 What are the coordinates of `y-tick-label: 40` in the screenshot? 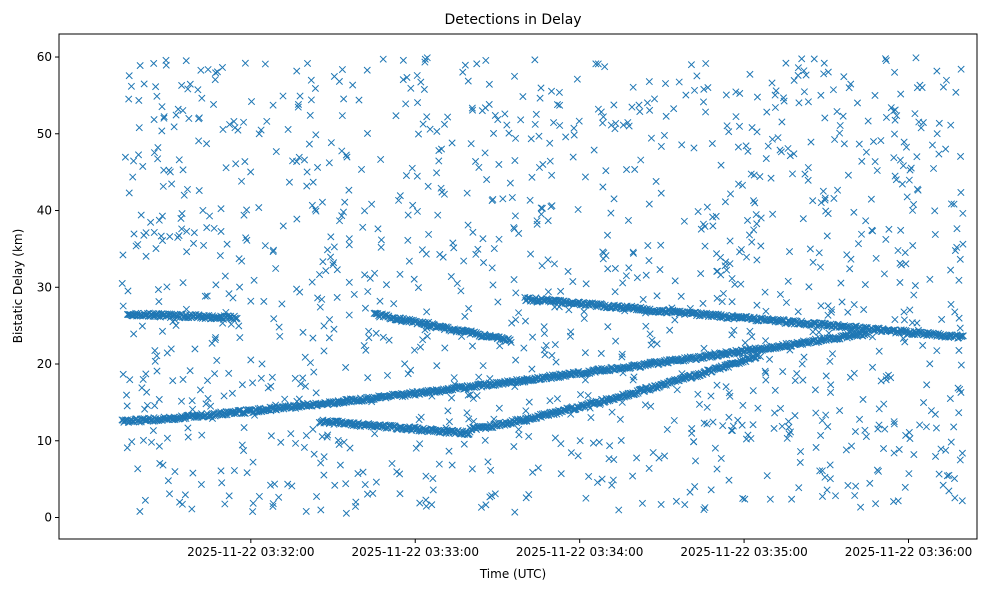 It's located at (44, 211).